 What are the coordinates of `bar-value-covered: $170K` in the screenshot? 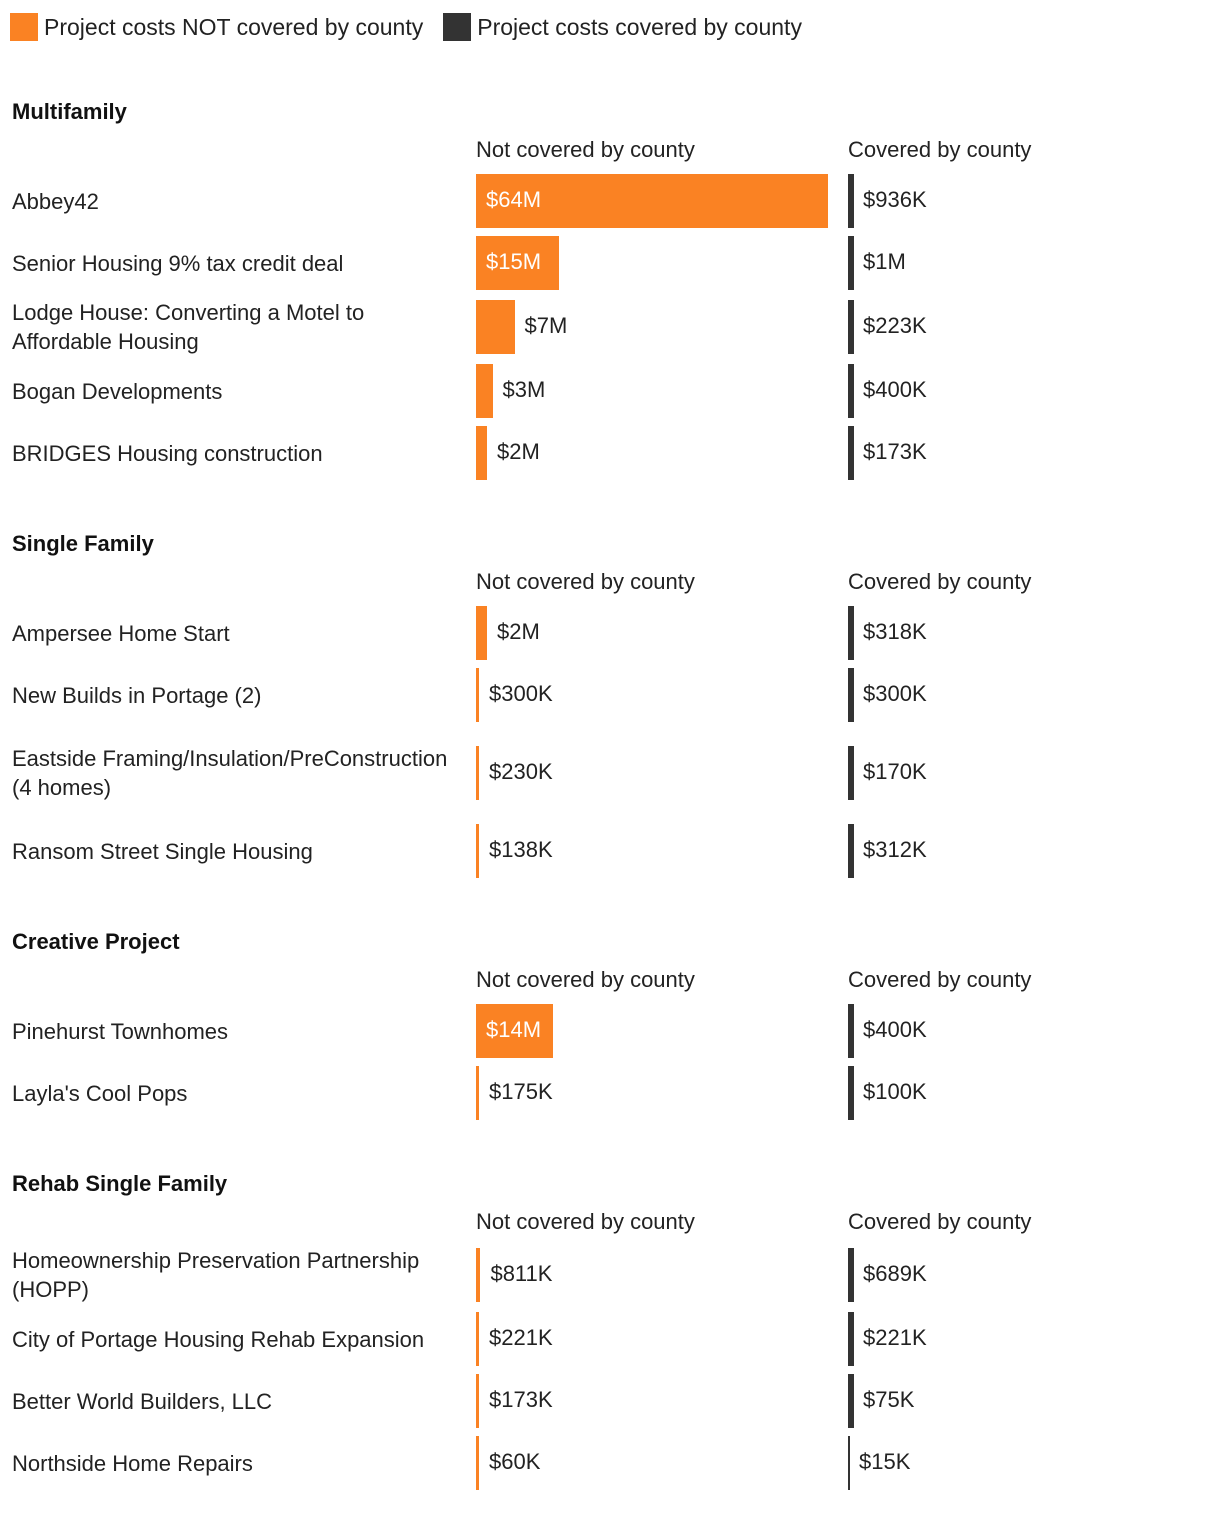 It's located at (895, 771).